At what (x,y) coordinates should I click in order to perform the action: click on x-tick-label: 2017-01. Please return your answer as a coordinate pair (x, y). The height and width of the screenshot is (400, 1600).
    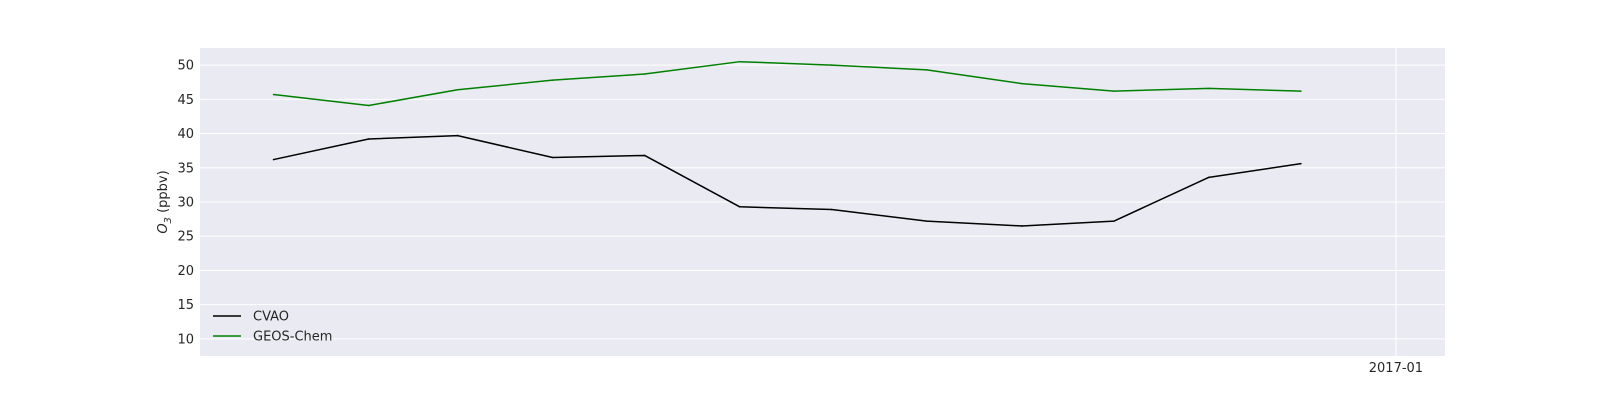
    Looking at the image, I should click on (1396, 368).